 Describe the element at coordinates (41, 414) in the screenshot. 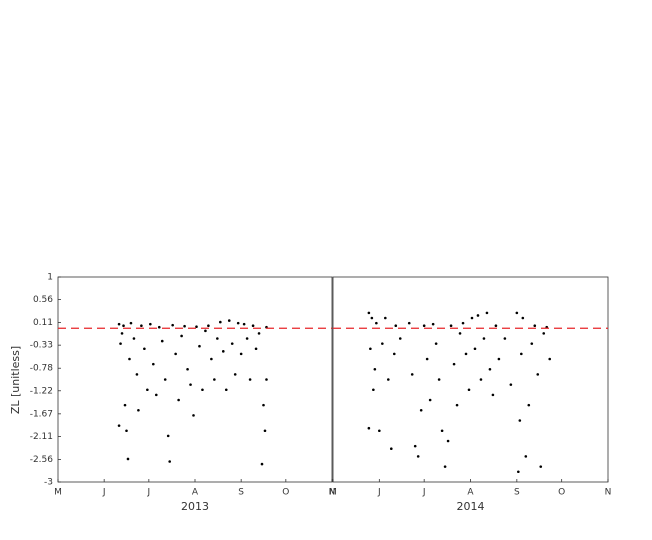

I see `y-tick-label: -1.67` at that location.